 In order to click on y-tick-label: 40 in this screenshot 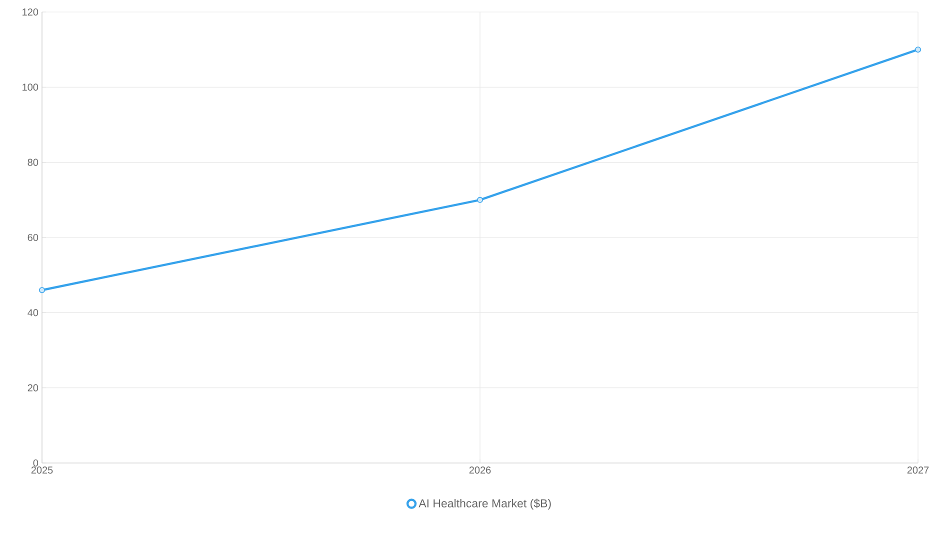, I will do `click(33, 312)`.